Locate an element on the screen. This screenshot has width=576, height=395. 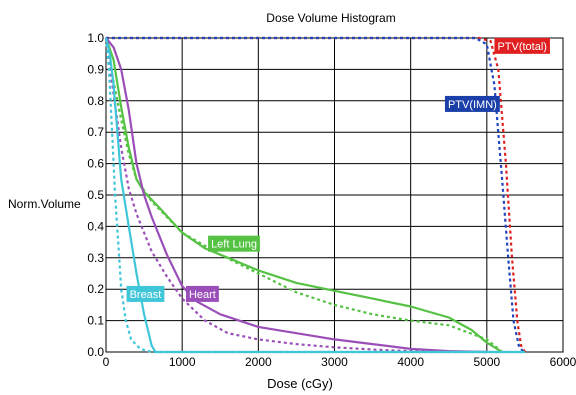
series-label-text: Heart is located at coordinates (202, 295).